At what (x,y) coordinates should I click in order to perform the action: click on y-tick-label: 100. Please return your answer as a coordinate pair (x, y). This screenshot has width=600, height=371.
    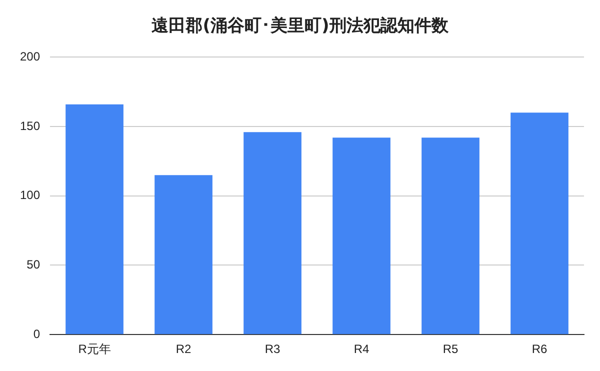
    Looking at the image, I should click on (30, 195).